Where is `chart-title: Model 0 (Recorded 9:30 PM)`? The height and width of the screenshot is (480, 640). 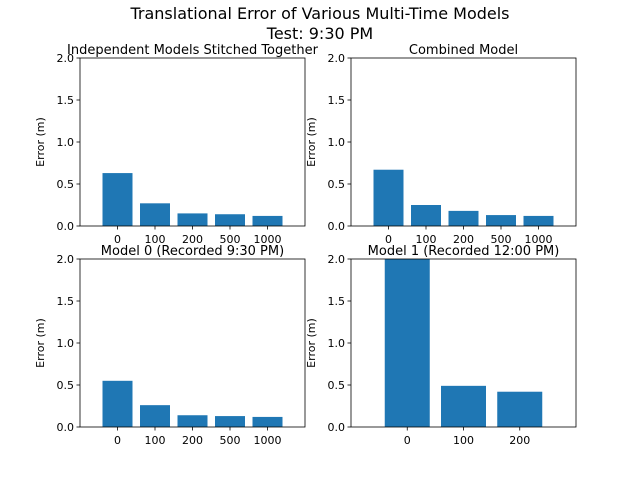
chart-title: Model 0 (Recorded 9:30 PM) is located at coordinates (192, 251).